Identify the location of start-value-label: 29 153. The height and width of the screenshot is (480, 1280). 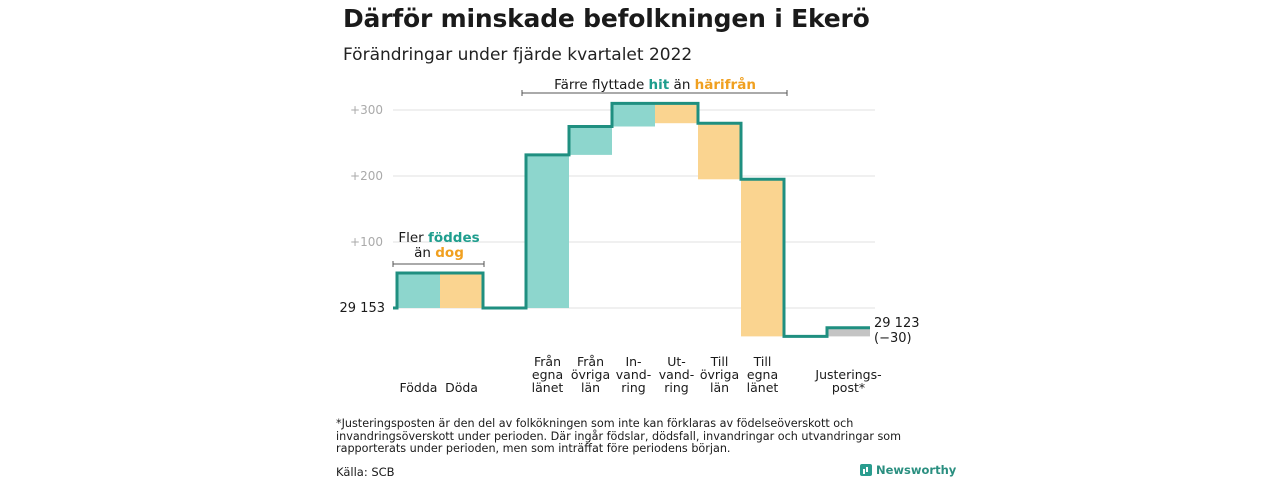
(363, 308).